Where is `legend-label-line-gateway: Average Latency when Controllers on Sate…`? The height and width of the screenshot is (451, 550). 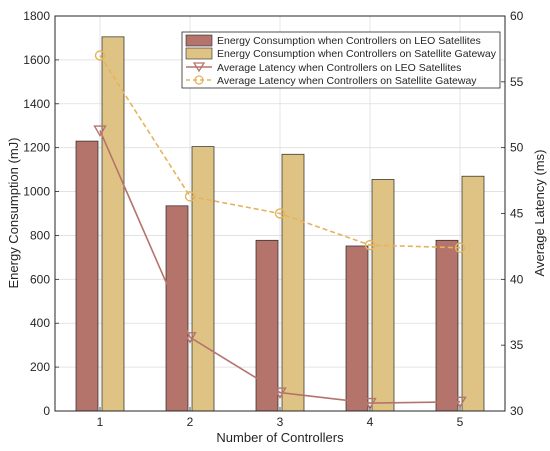 legend-label-line-gateway: Average Latency when Controllers on Sate… is located at coordinates (347, 81).